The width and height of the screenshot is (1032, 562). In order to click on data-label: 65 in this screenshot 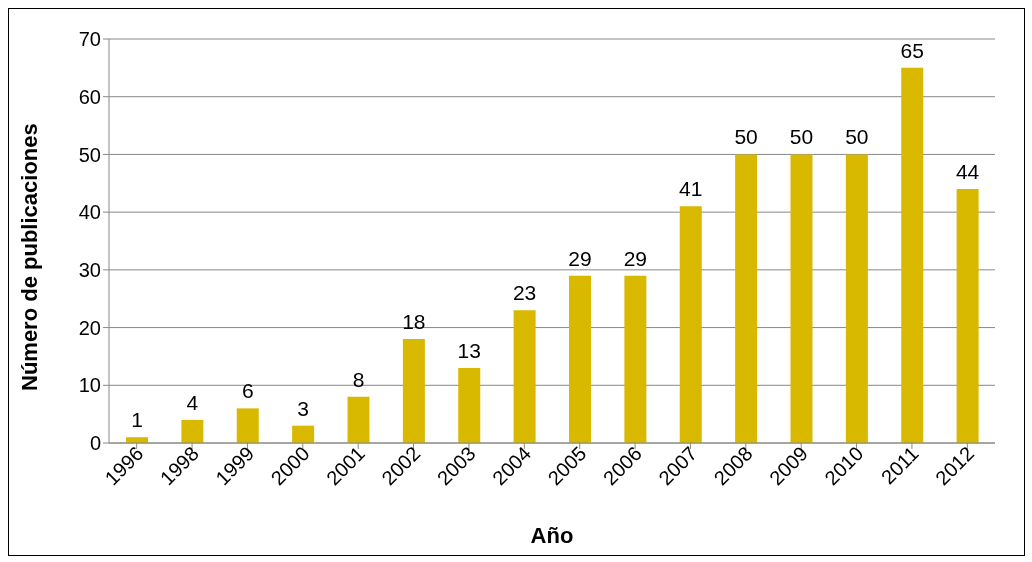, I will do `click(912, 50)`.